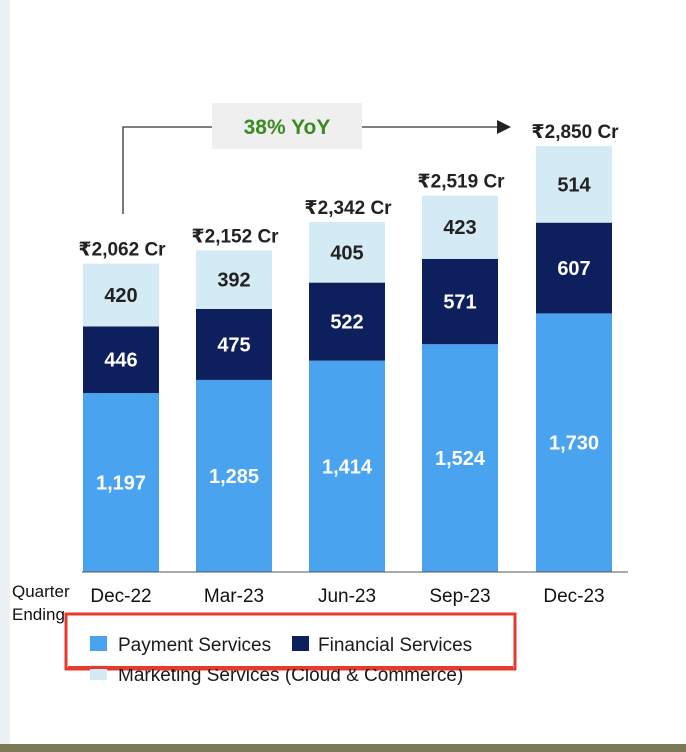 Image resolution: width=686 pixels, height=752 pixels. Describe the element at coordinates (38, 614) in the screenshot. I see `x-axis-title: Ending` at that location.